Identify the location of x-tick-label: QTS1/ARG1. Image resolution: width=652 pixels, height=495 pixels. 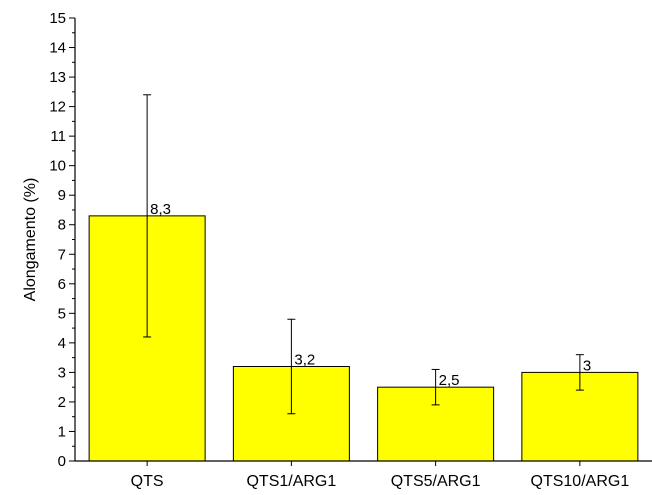
(291, 481).